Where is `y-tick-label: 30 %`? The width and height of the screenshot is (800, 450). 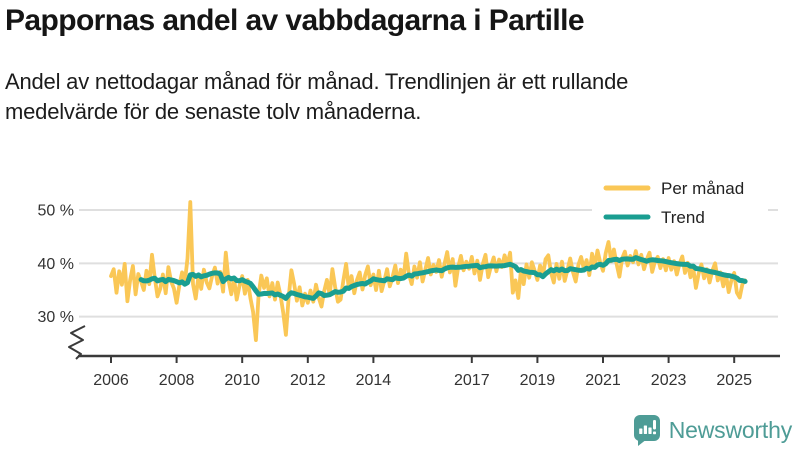
y-tick-label: 30 % is located at coordinates (56, 317).